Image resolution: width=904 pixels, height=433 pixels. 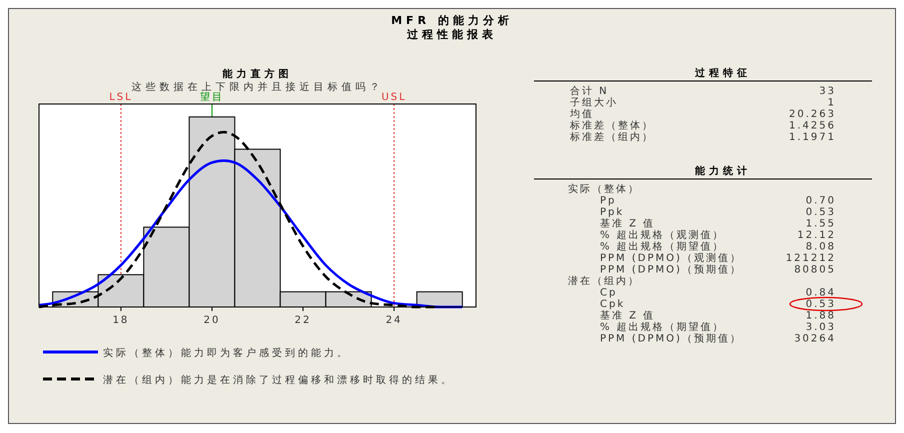 What do you see at coordinates (816, 235) in the screenshot?
I see `data-label: 12.12` at bounding box center [816, 235].